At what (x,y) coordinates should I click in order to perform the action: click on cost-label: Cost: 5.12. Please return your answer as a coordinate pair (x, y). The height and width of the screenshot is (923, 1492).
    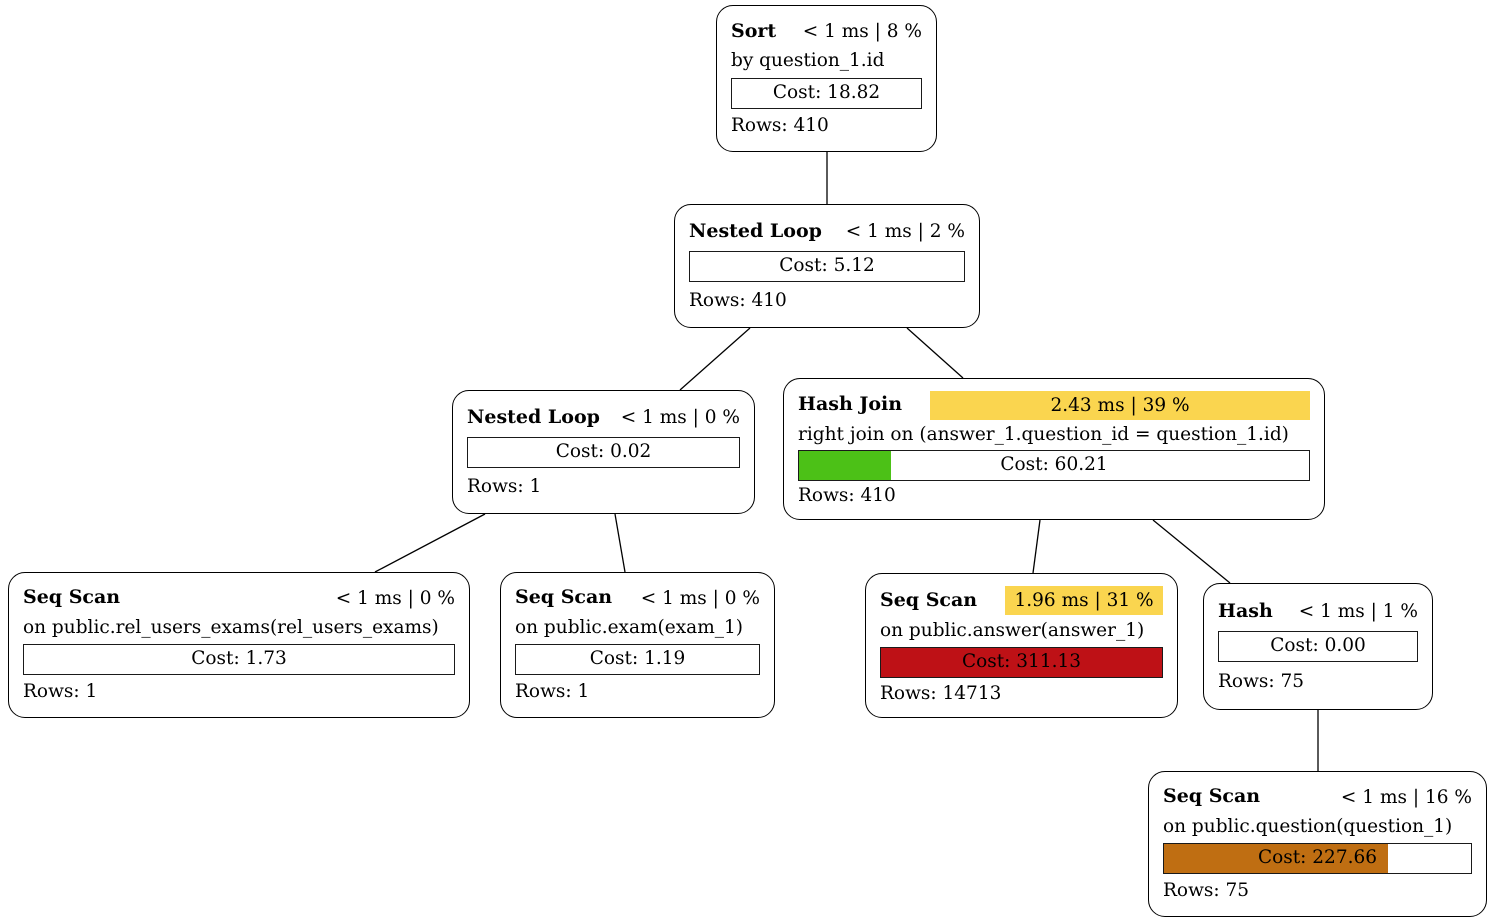
    Looking at the image, I should click on (827, 265).